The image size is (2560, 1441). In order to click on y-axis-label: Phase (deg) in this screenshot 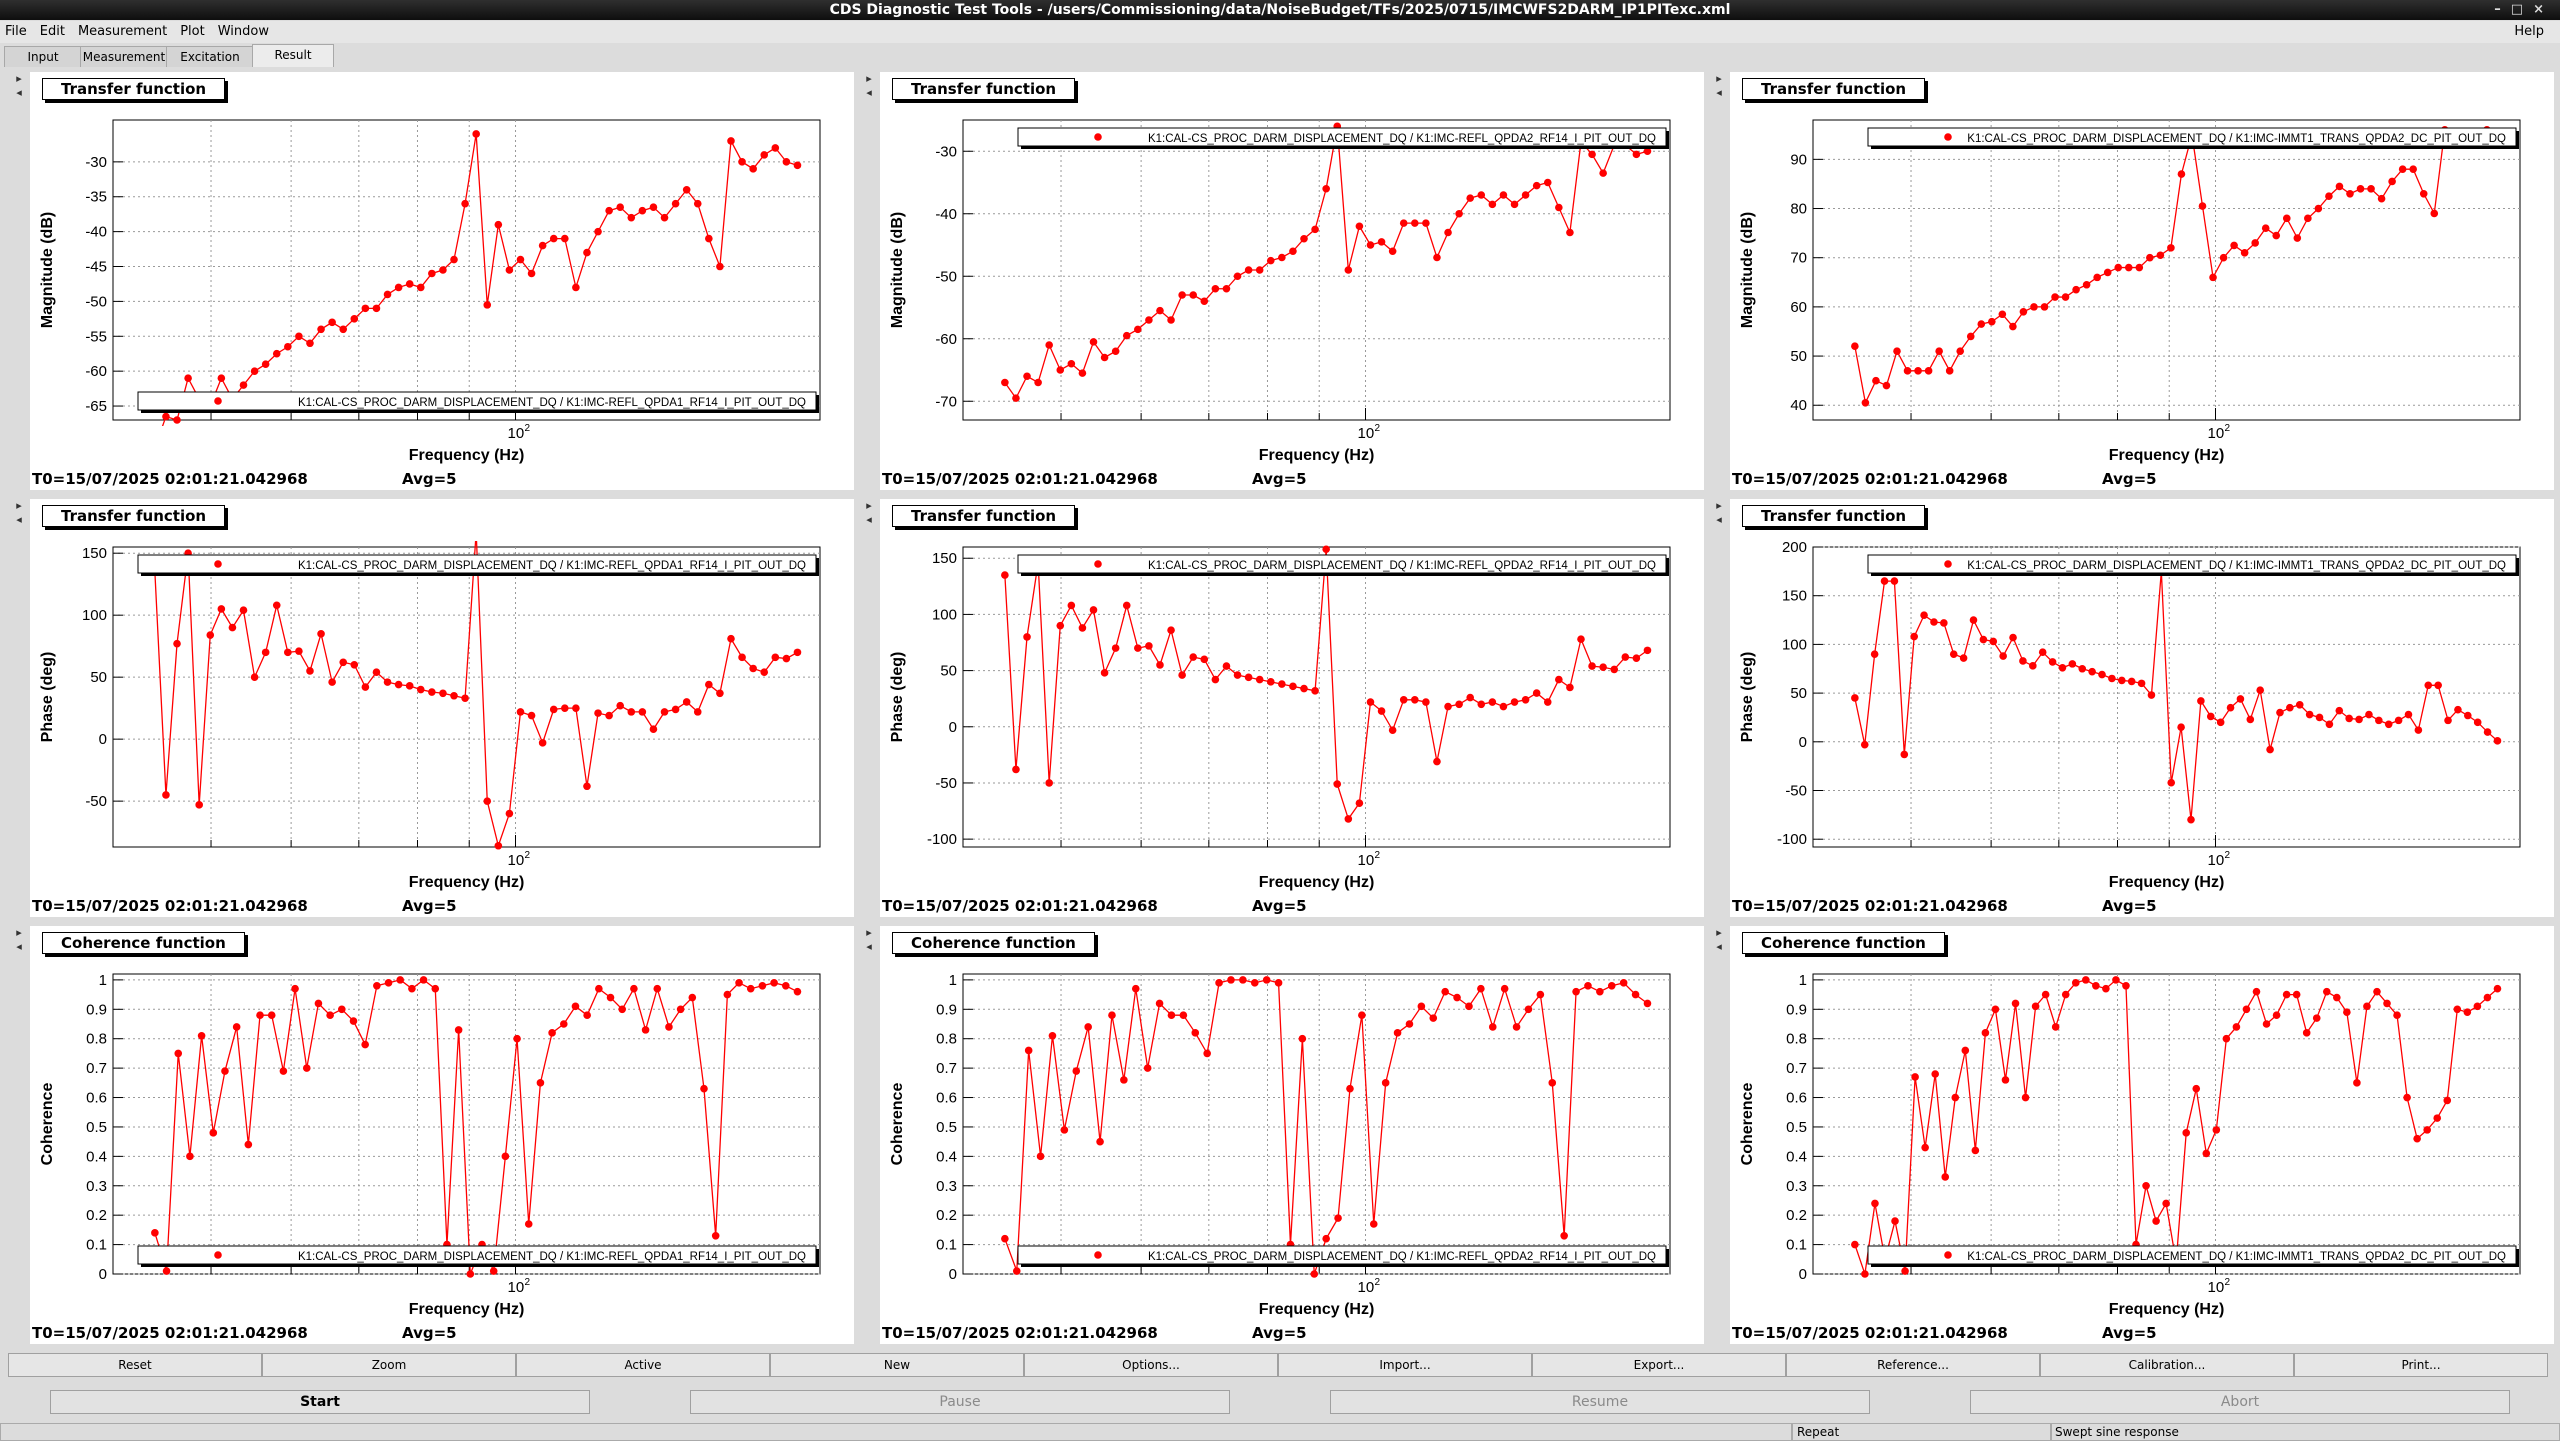, I will do `click(47, 697)`.